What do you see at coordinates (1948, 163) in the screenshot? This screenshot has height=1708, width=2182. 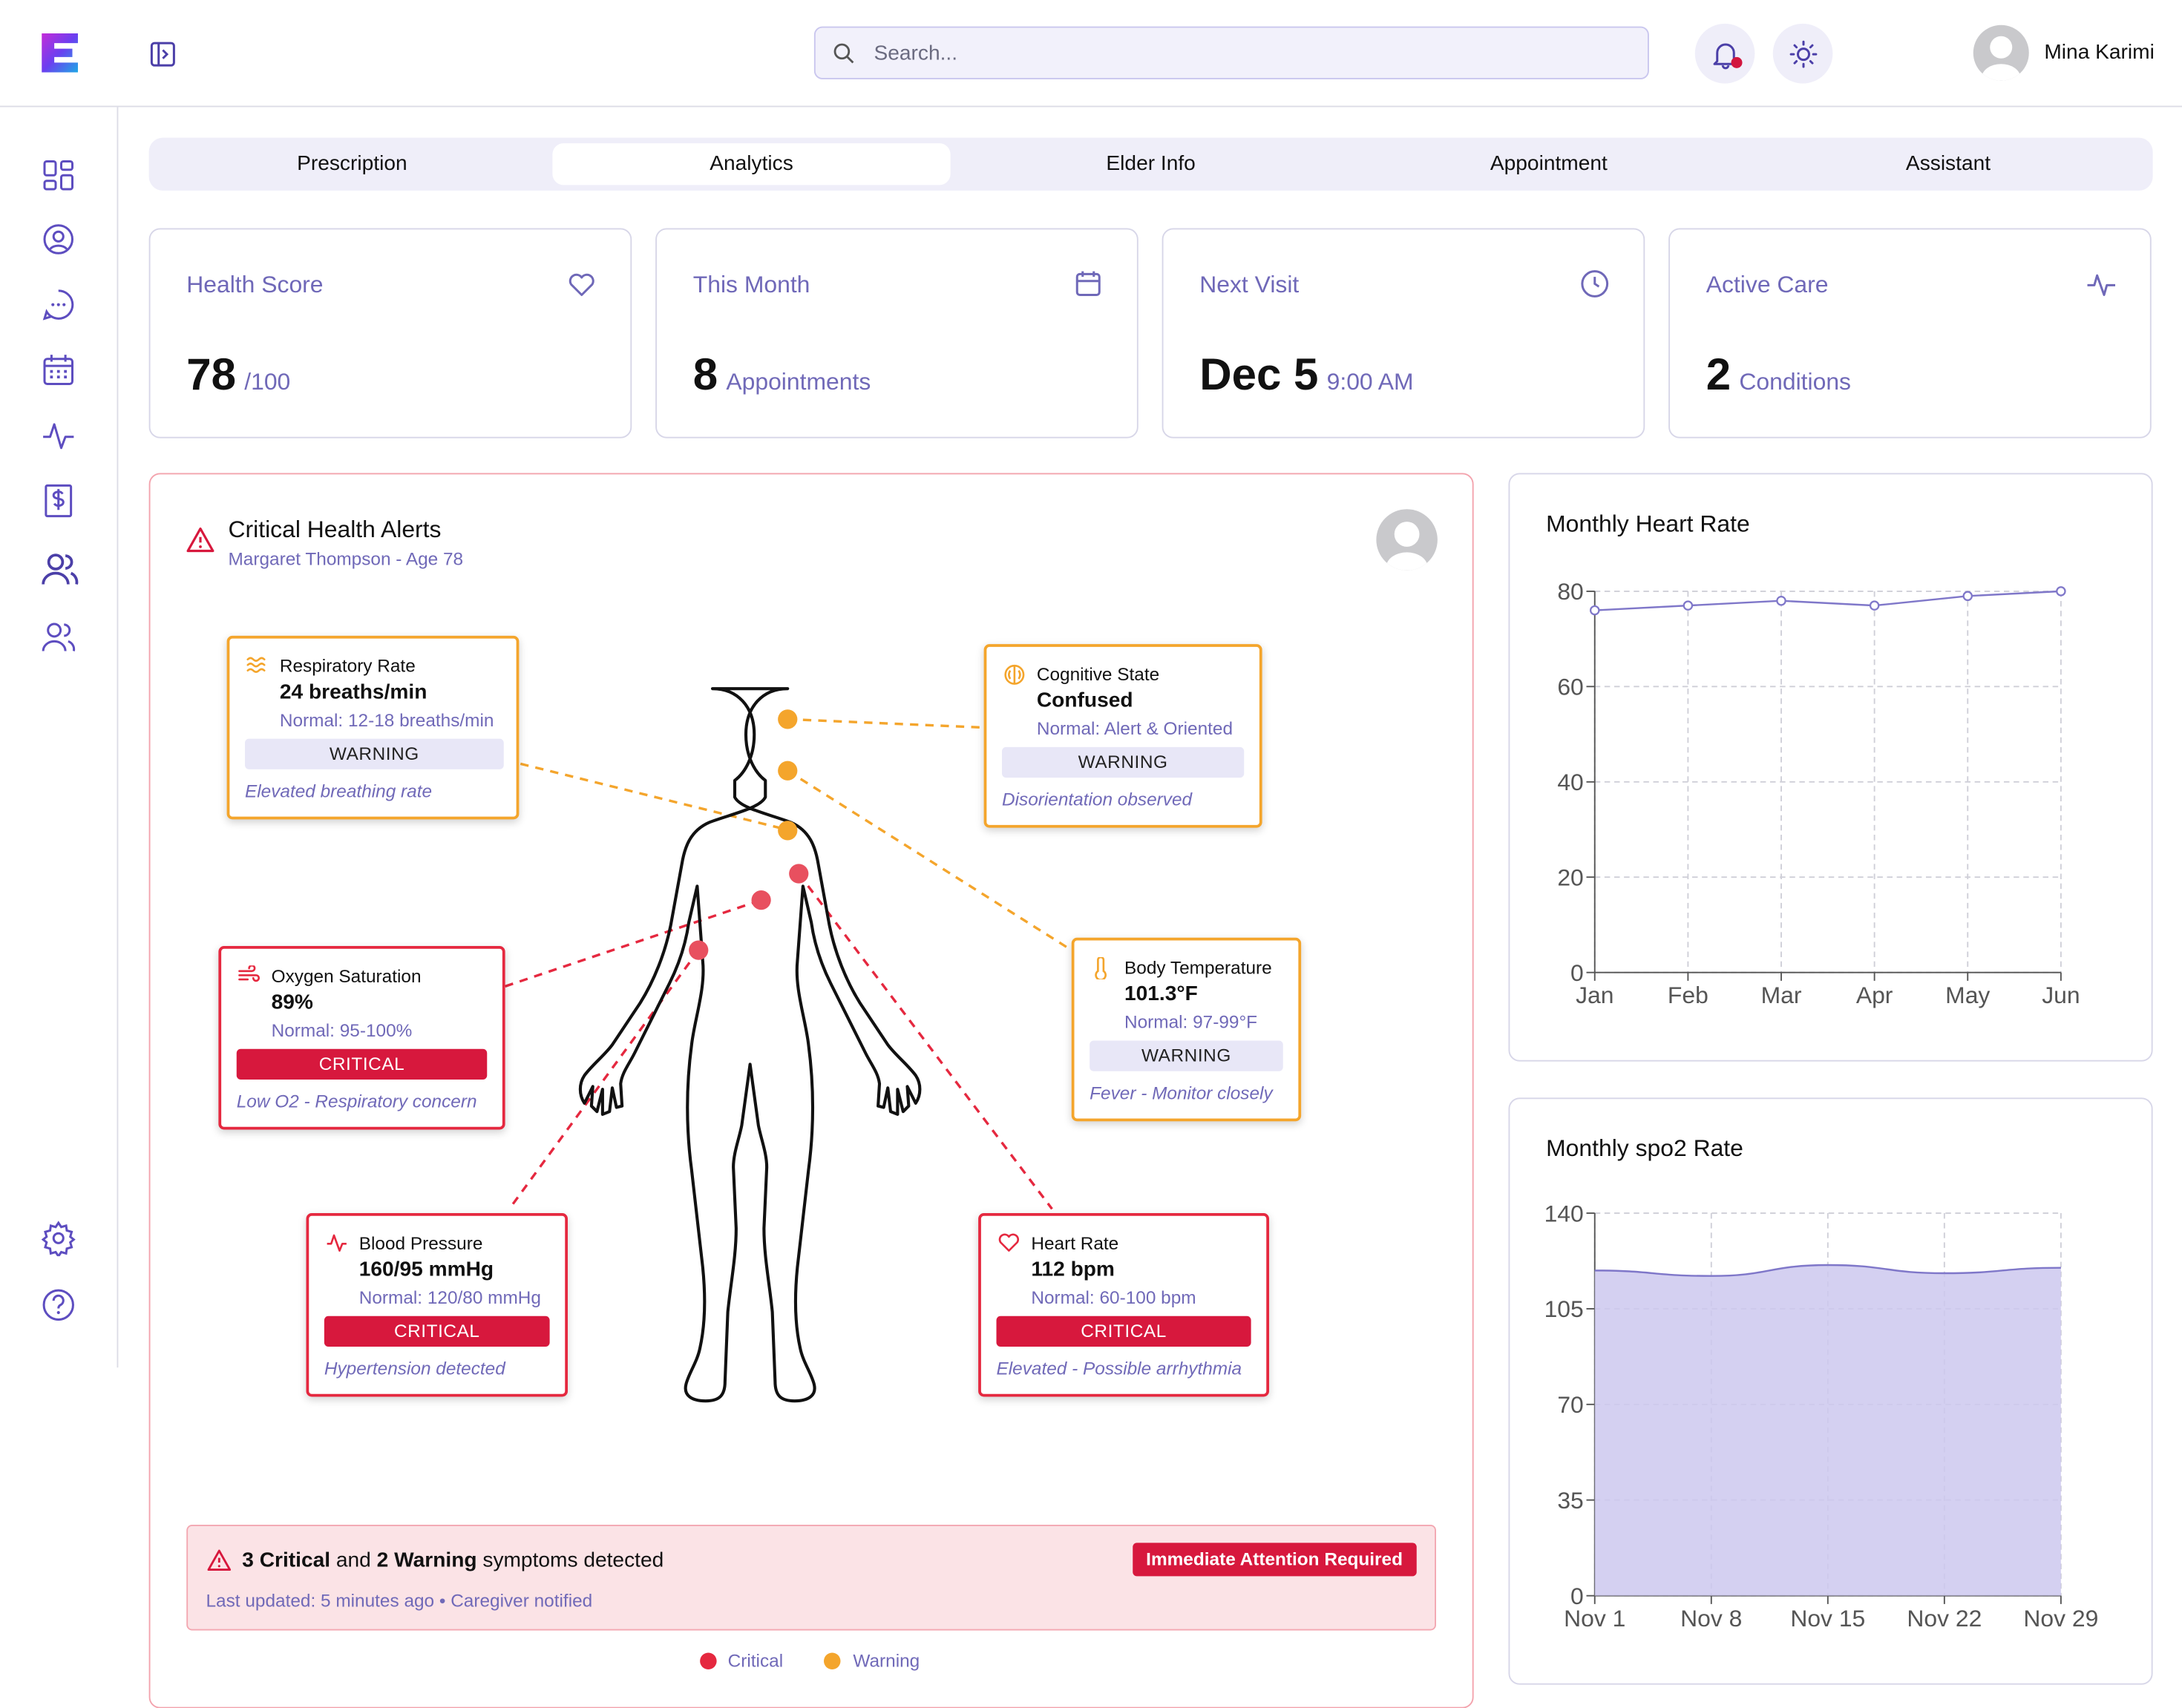 I see `tab-assistant: Assistant` at bounding box center [1948, 163].